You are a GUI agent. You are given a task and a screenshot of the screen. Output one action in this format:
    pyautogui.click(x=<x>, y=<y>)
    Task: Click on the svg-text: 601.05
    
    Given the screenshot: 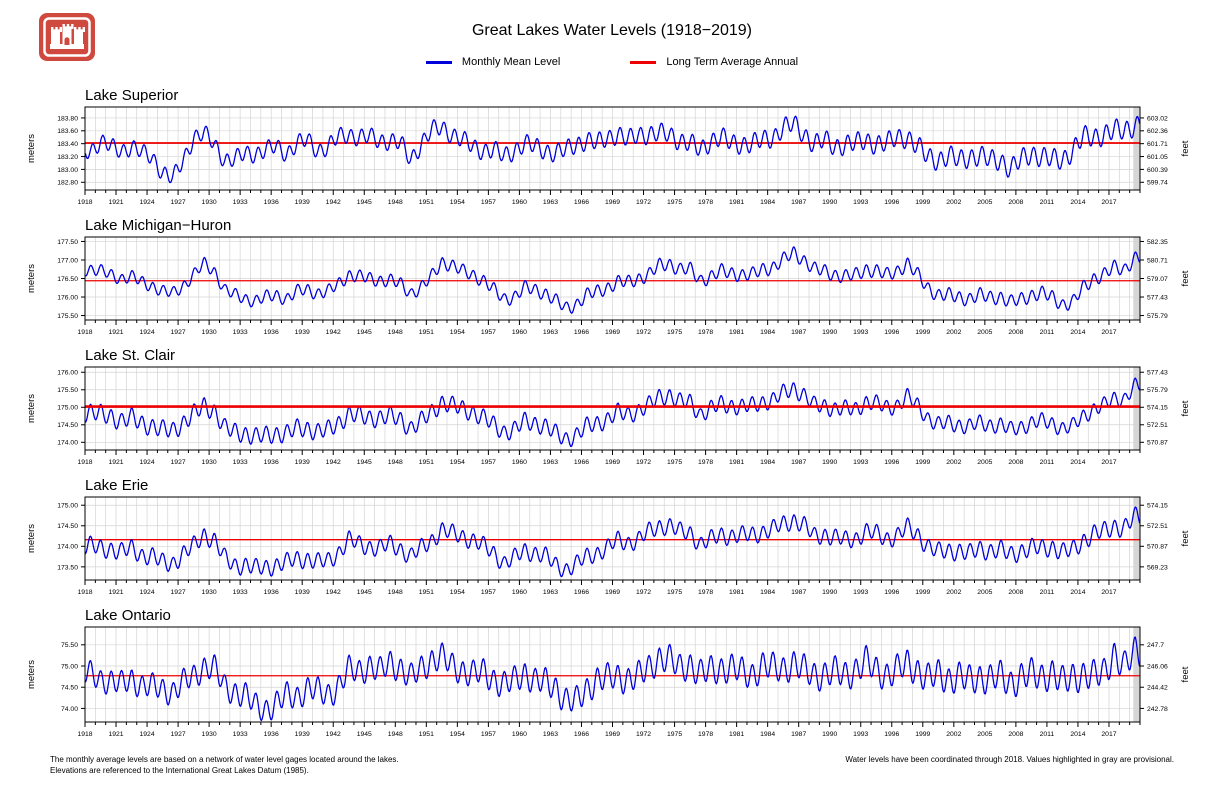 What is the action you would take?
    pyautogui.click(x=1157, y=157)
    